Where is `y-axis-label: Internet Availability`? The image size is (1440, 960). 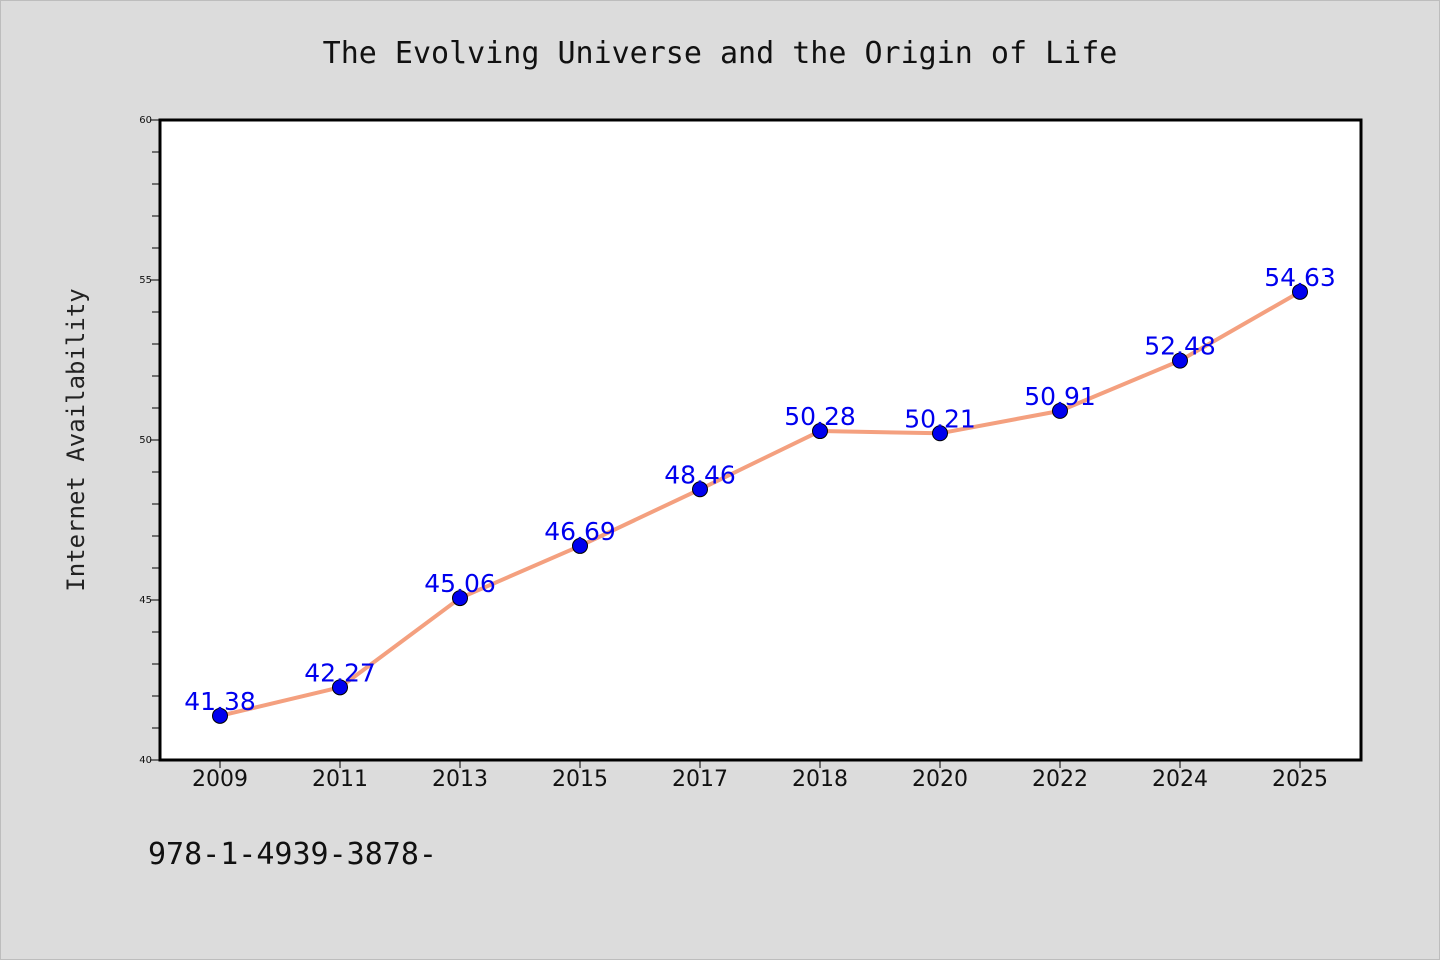 y-axis-label: Internet Availability is located at coordinates (76, 439).